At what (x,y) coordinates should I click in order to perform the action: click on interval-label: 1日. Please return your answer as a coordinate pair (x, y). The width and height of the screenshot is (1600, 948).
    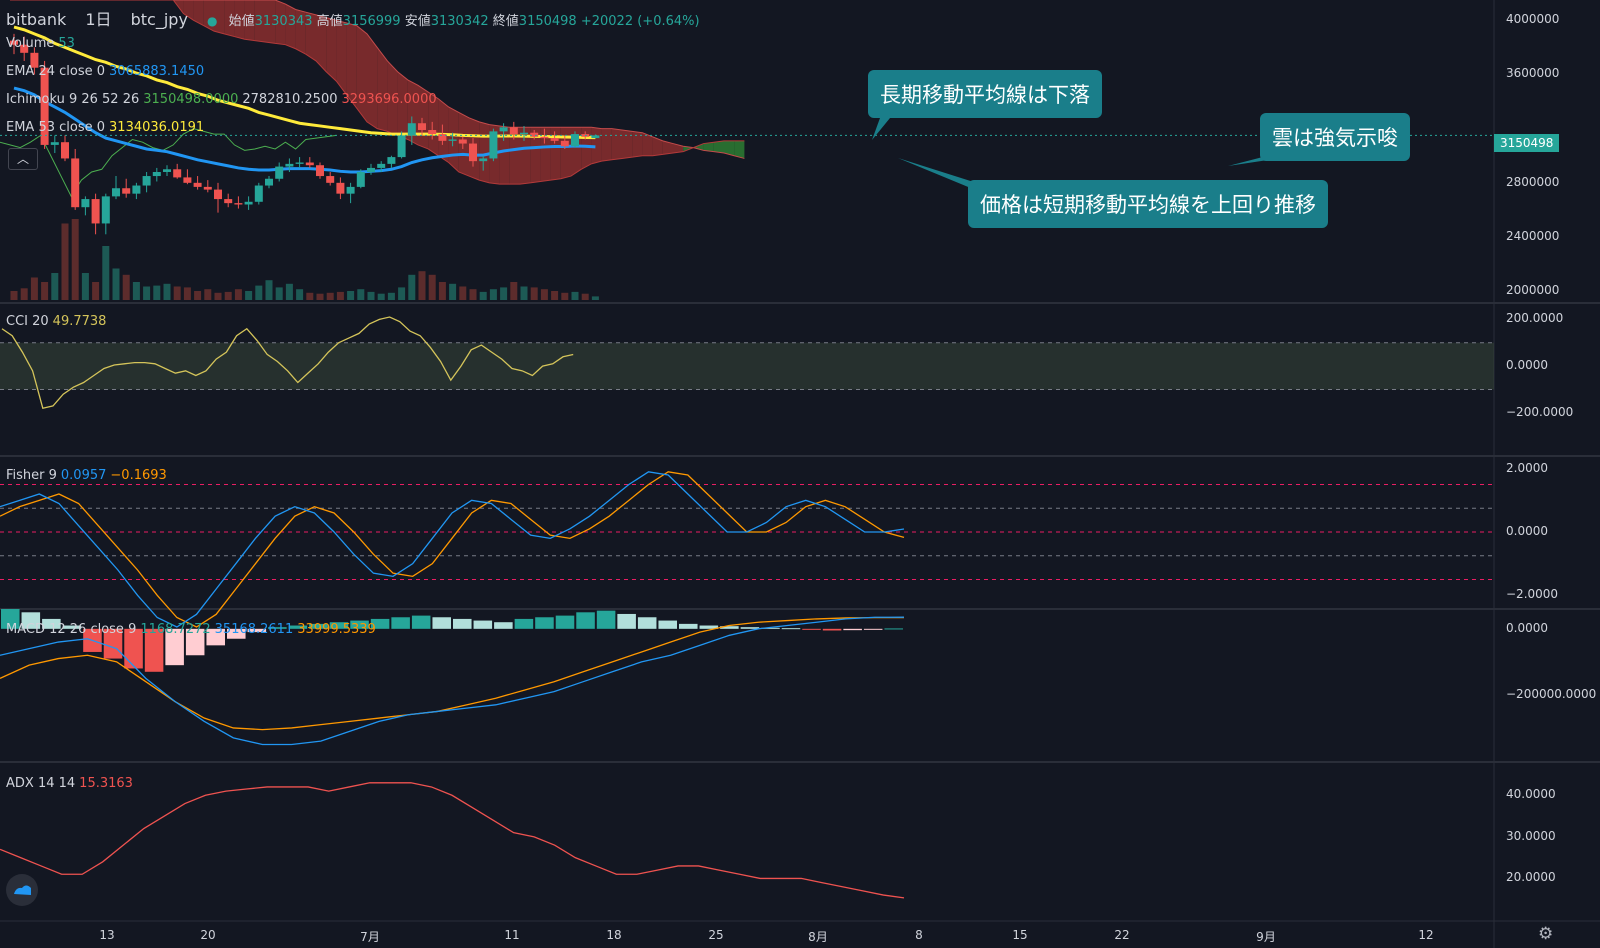
    Looking at the image, I should click on (98, 19).